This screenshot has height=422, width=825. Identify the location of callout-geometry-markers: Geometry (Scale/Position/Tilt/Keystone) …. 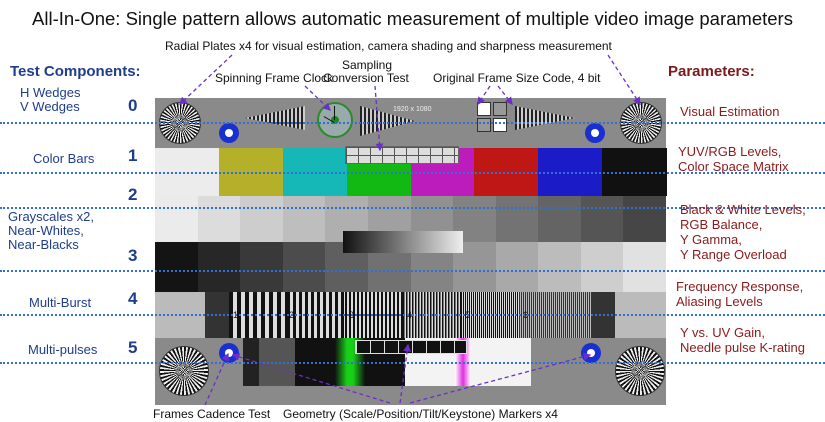
(420, 414).